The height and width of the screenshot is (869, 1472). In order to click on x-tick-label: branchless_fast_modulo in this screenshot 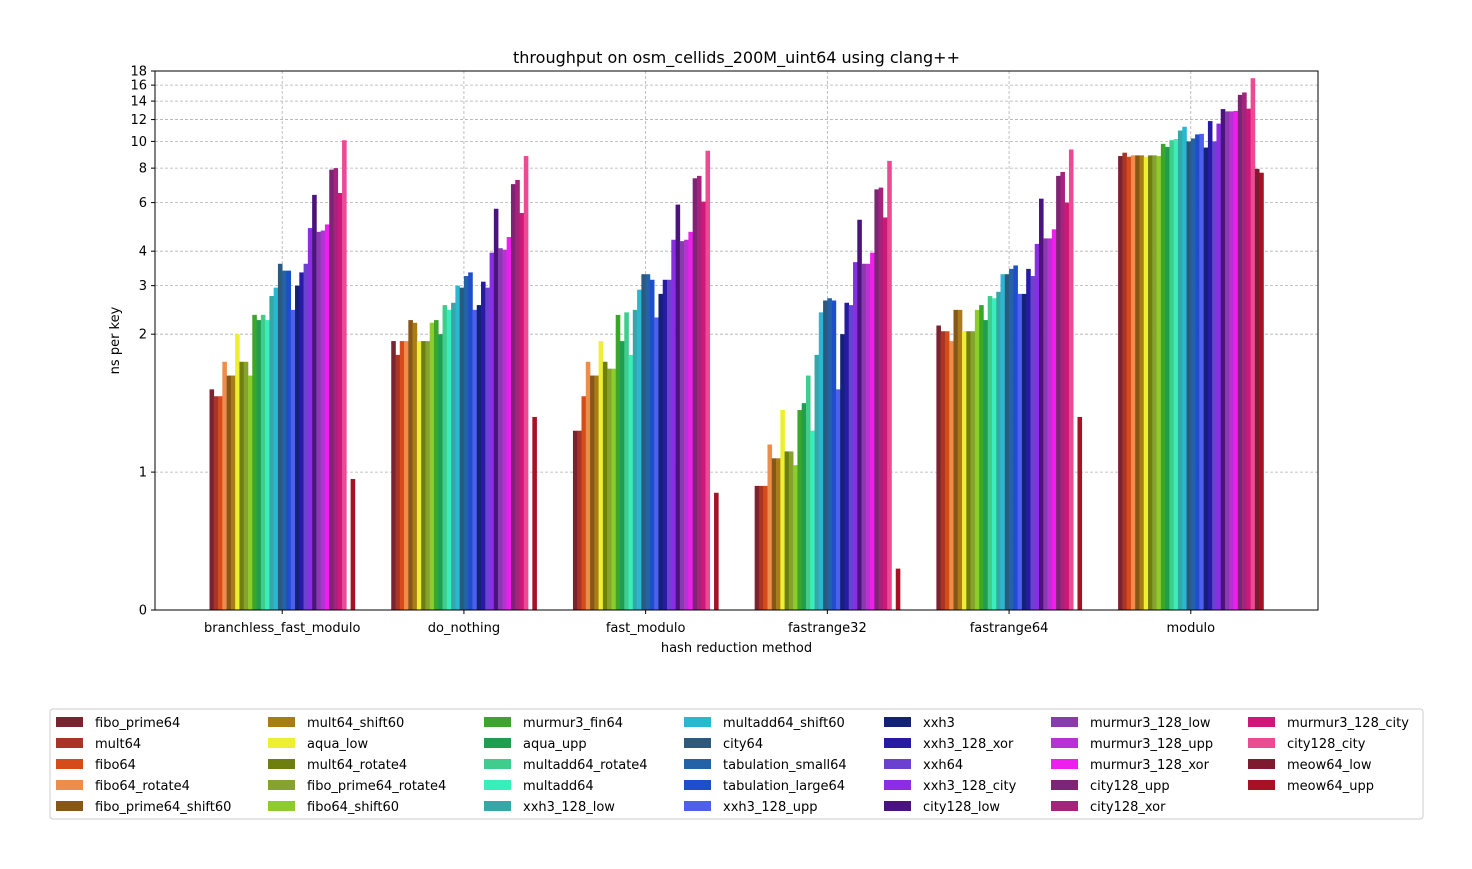, I will do `click(282, 628)`.